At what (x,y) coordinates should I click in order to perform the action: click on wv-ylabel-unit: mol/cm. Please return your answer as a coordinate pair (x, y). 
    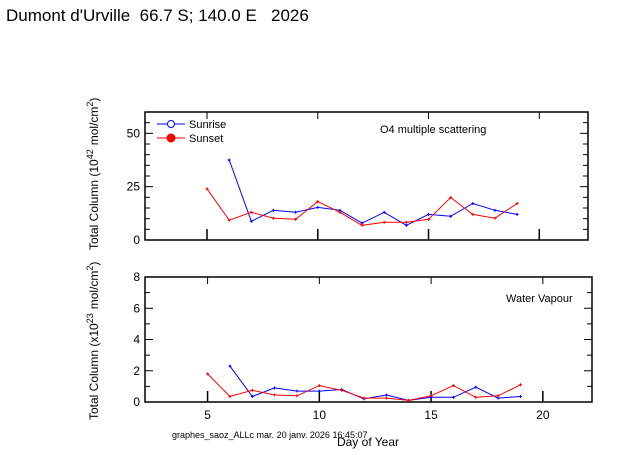
    Looking at the image, I should click on (94, 290).